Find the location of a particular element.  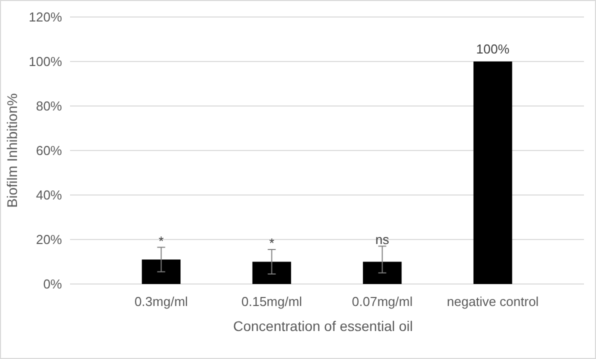

y-tick-label: 80% is located at coordinates (49, 106).